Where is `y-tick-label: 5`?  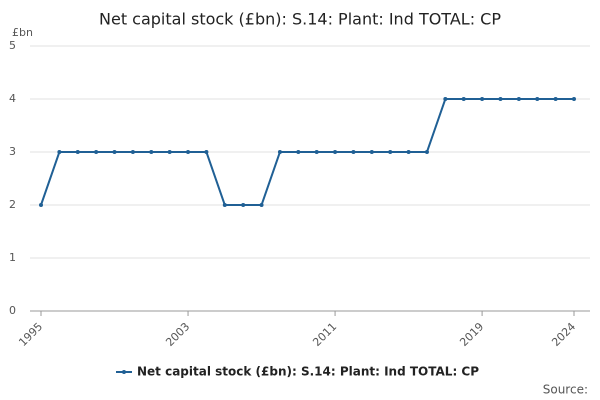
y-tick-label: 5 is located at coordinates (12, 45).